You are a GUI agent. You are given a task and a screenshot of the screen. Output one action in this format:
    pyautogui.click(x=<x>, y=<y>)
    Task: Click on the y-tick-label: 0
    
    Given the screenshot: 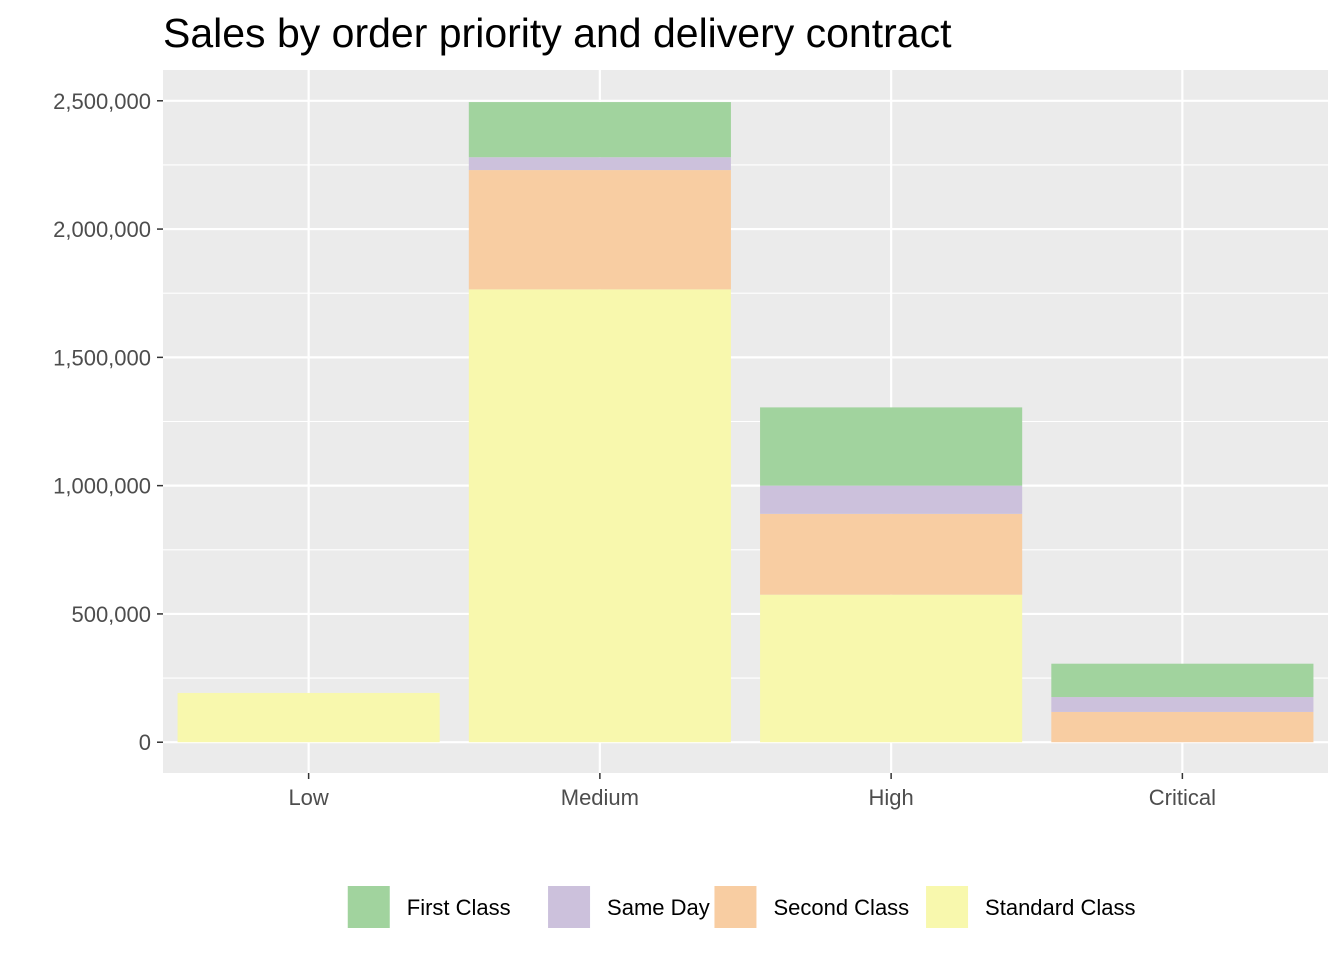 What is the action you would take?
    pyautogui.click(x=145, y=742)
    